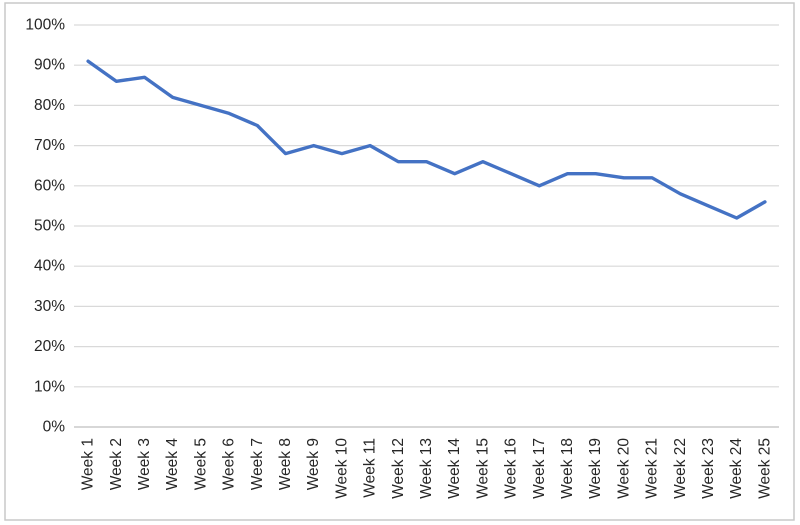  Describe the element at coordinates (341, 468) in the screenshot. I see `x-axis-tick-label: Week 10` at that location.